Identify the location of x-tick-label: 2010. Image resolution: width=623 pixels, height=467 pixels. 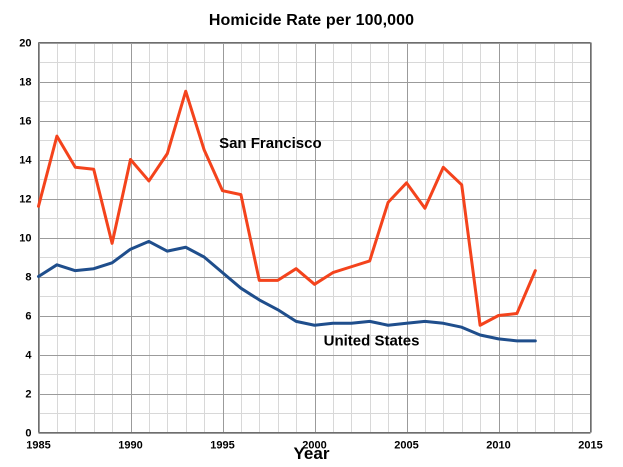
(498, 446).